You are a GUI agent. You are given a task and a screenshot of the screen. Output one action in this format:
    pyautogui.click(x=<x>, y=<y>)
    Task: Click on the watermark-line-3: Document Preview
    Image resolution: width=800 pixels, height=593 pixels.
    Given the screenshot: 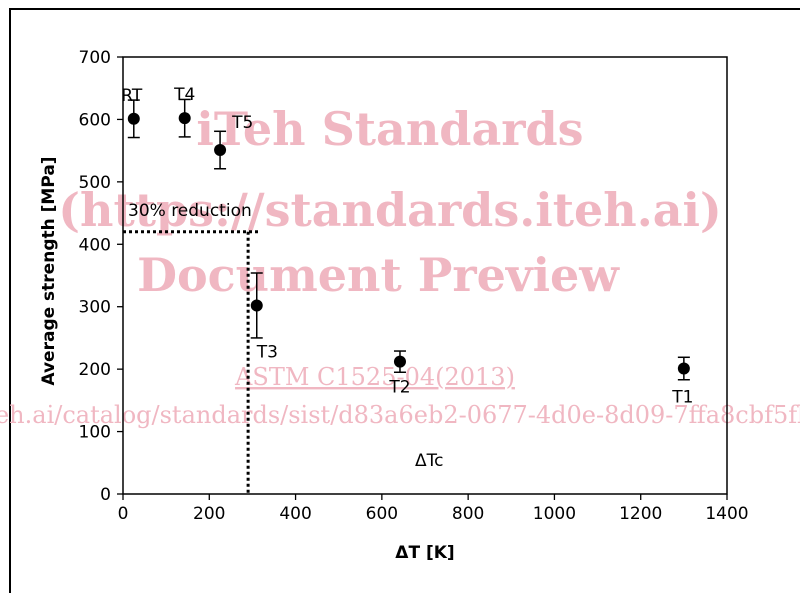 What is the action you would take?
    pyautogui.click(x=378, y=275)
    